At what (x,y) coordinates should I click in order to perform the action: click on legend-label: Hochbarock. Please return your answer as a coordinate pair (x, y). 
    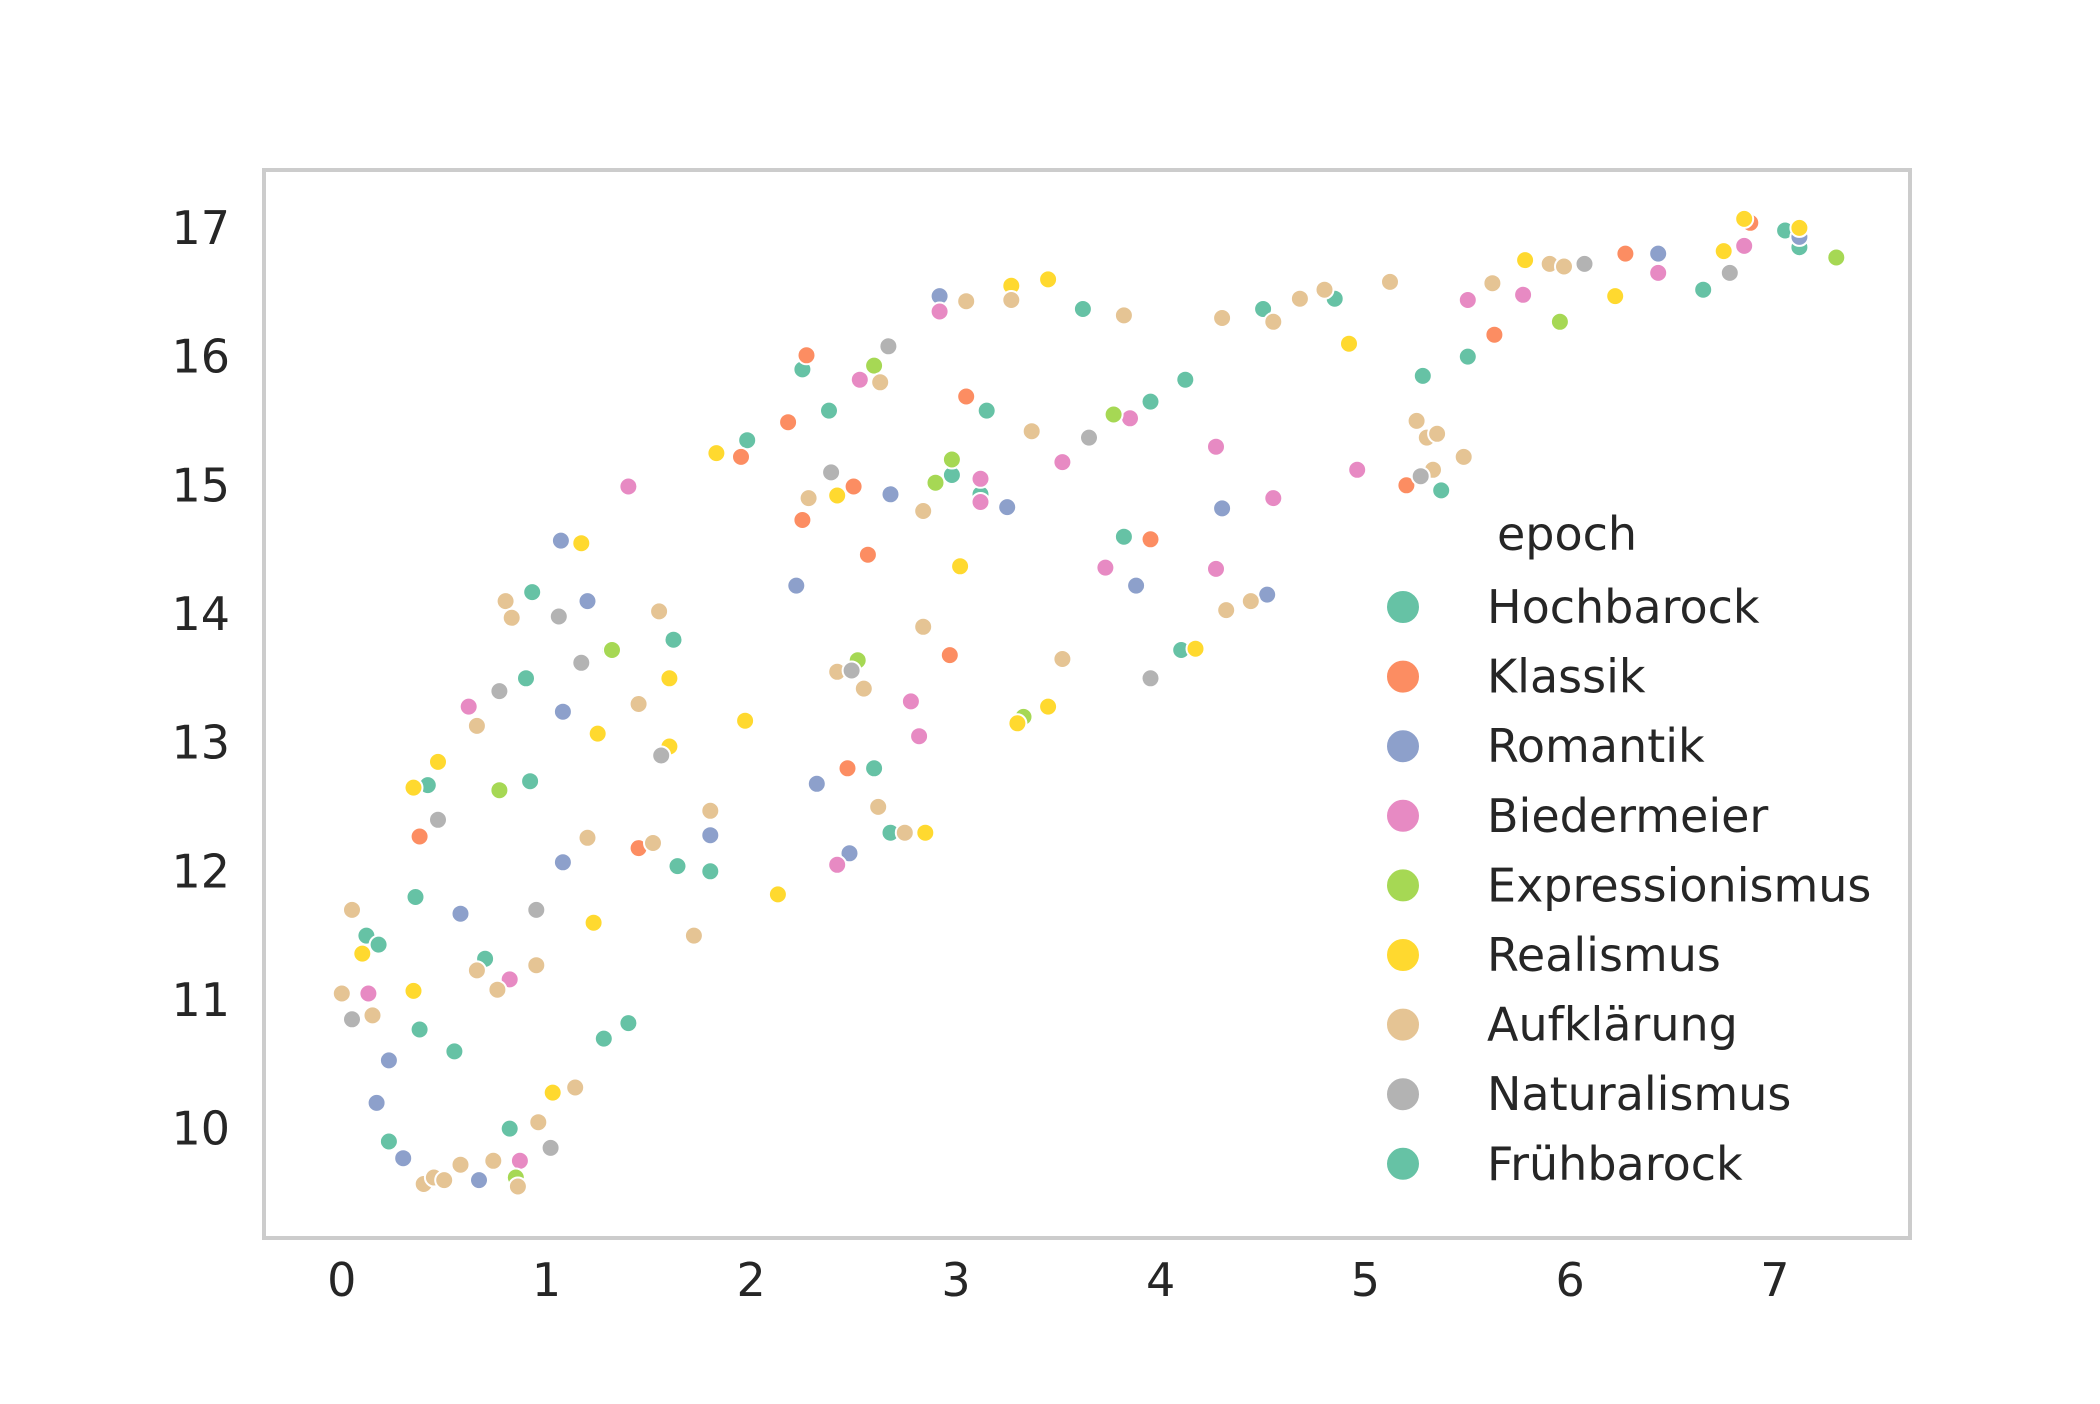
    Looking at the image, I should click on (1623, 607).